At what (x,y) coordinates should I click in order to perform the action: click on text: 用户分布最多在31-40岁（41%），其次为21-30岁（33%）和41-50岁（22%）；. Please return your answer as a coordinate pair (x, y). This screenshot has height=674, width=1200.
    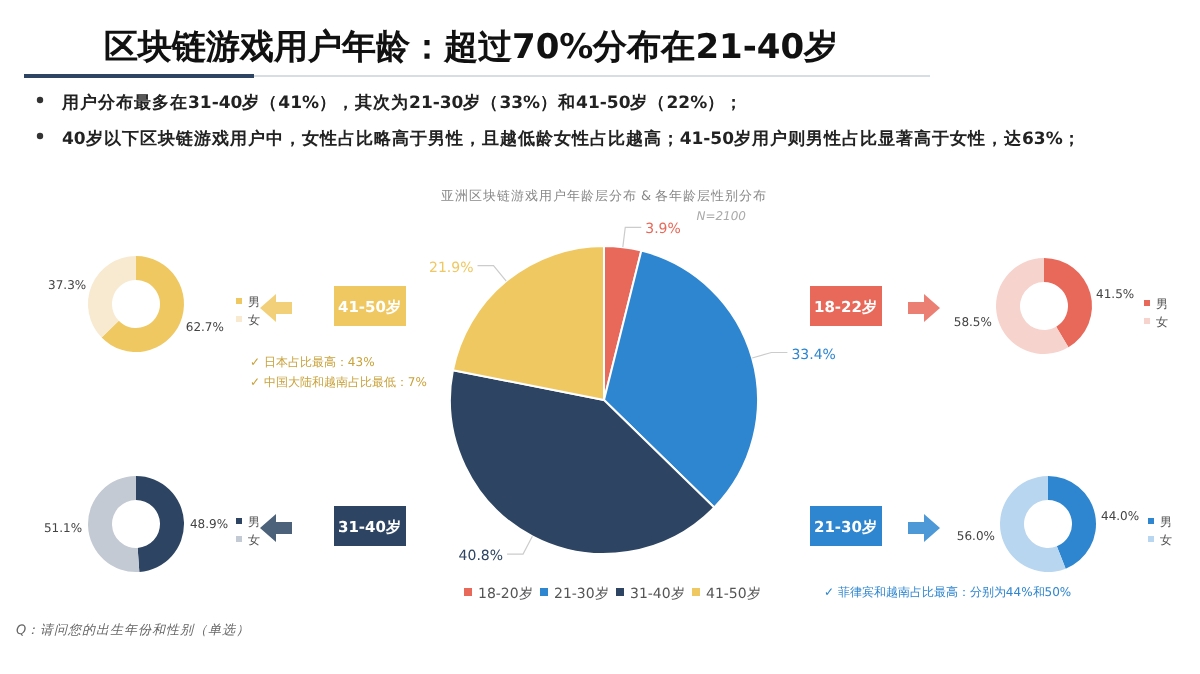
    Looking at the image, I should click on (402, 103).